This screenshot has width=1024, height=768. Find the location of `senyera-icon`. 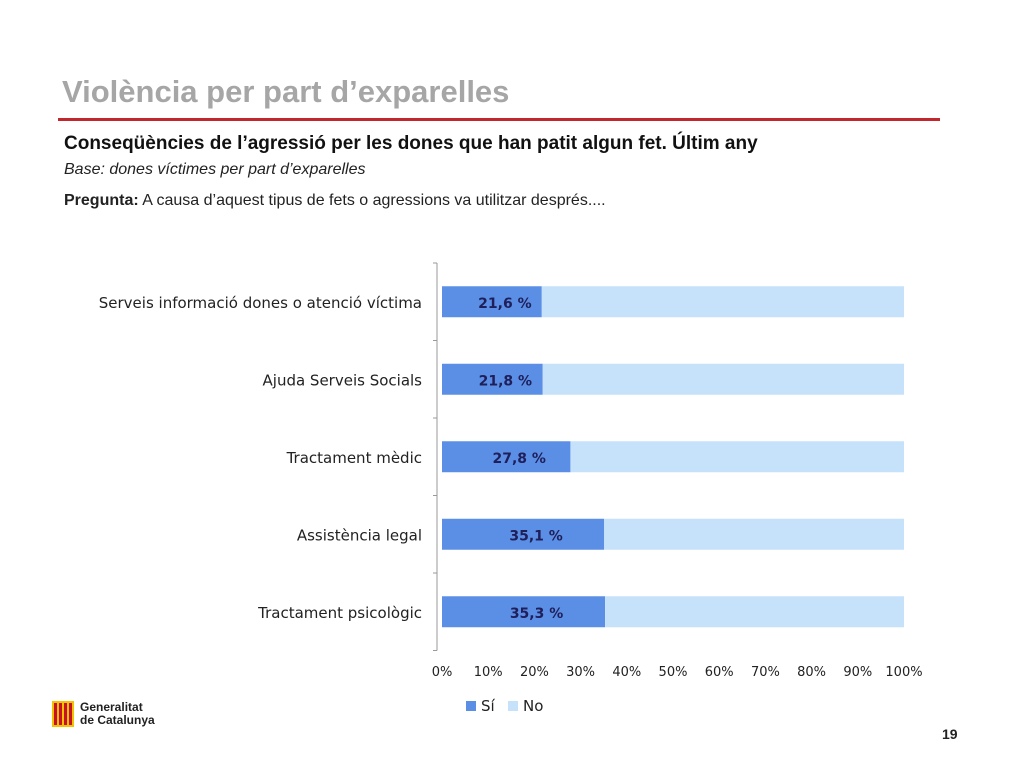

senyera-icon is located at coordinates (63, 714).